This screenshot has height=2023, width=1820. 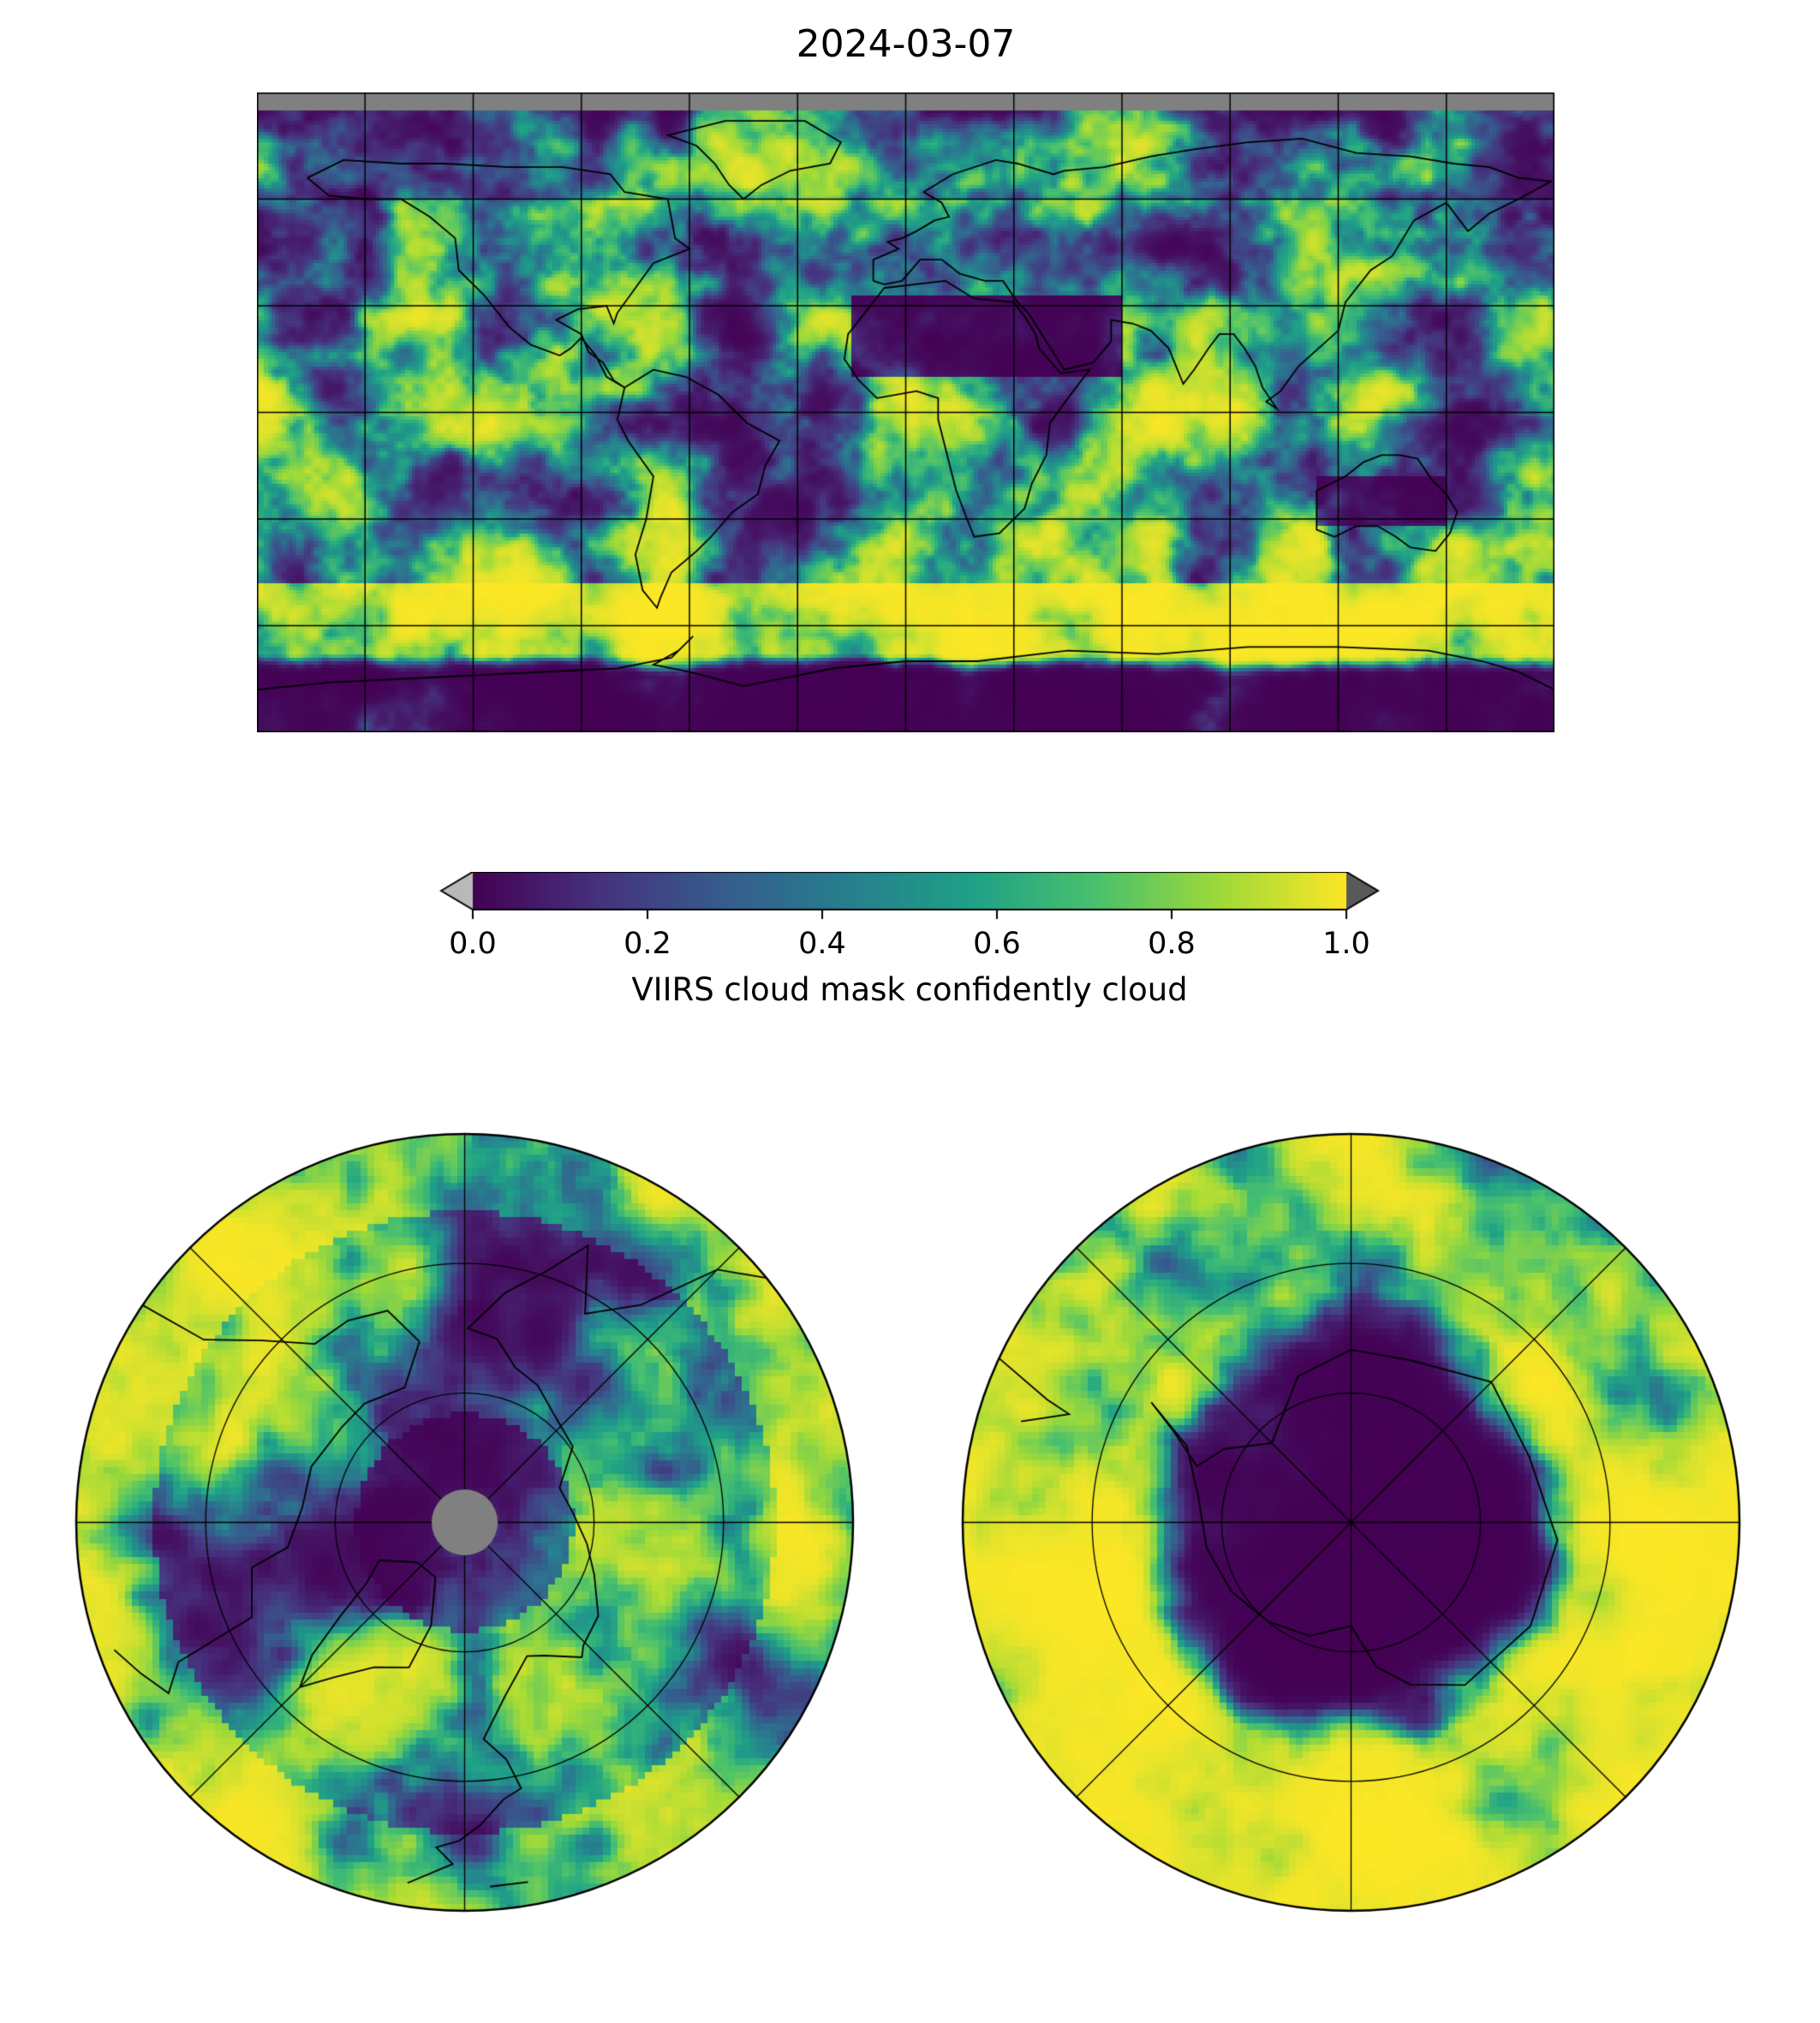 I want to click on colorbar-tick-label: 0.6, so click(x=997, y=944).